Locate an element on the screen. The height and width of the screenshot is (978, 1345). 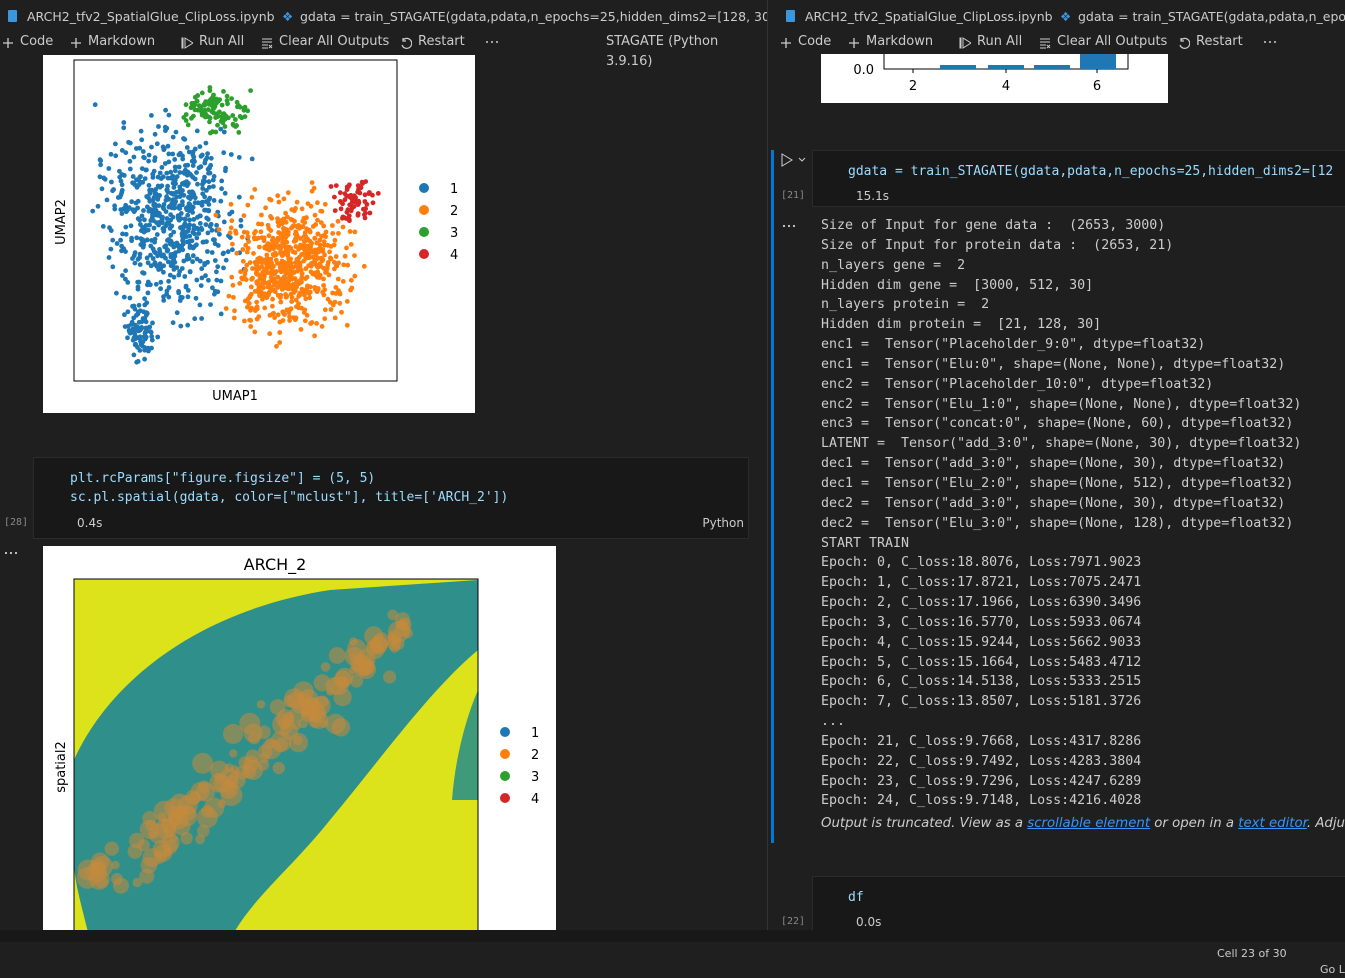
x-tick-label: 4 is located at coordinates (1006, 86).